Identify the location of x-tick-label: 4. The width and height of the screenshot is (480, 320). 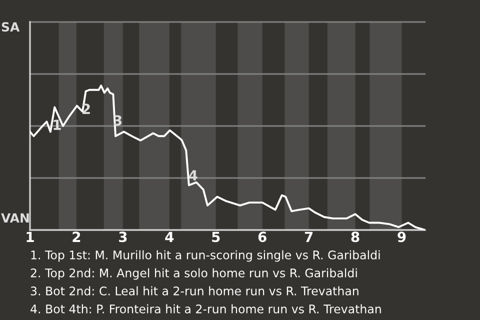
(169, 237).